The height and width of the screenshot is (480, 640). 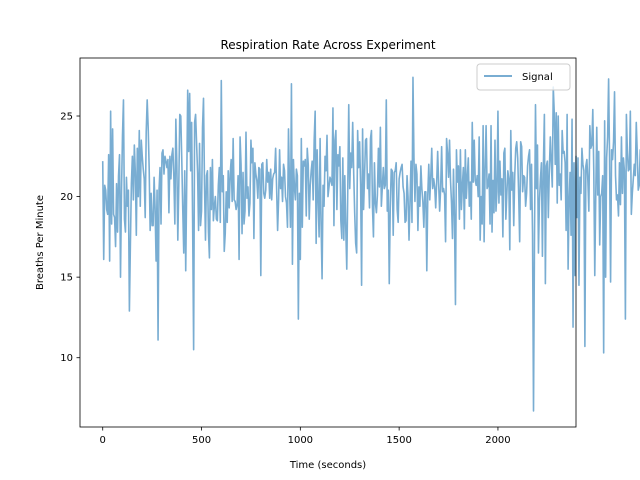 I want to click on legend: Signal, so click(x=523, y=77).